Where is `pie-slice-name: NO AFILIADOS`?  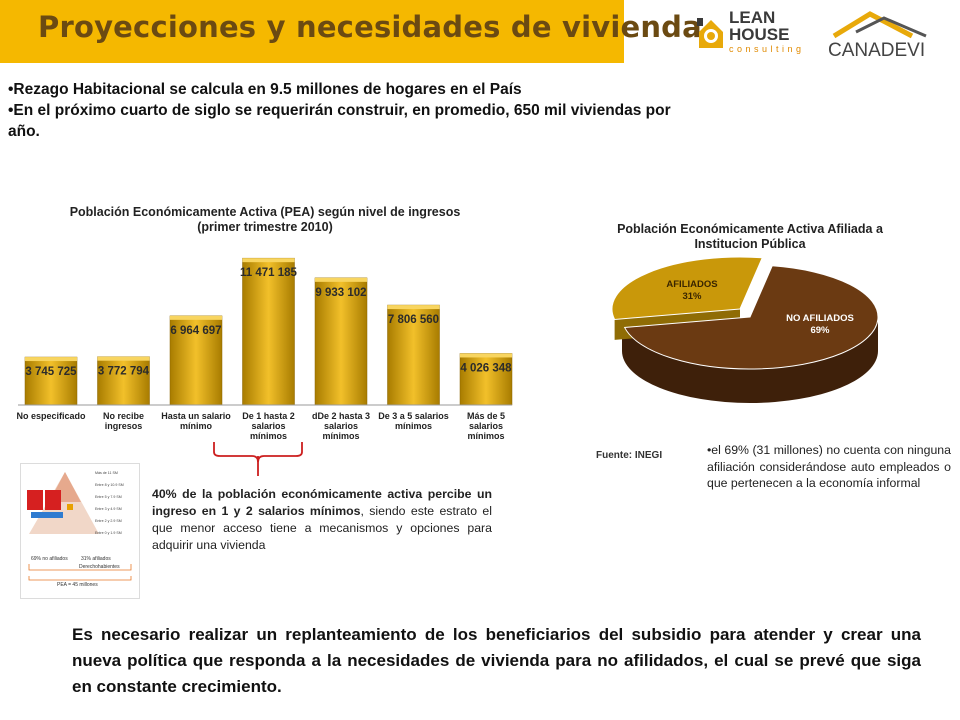 pie-slice-name: NO AFILIADOS is located at coordinates (820, 318).